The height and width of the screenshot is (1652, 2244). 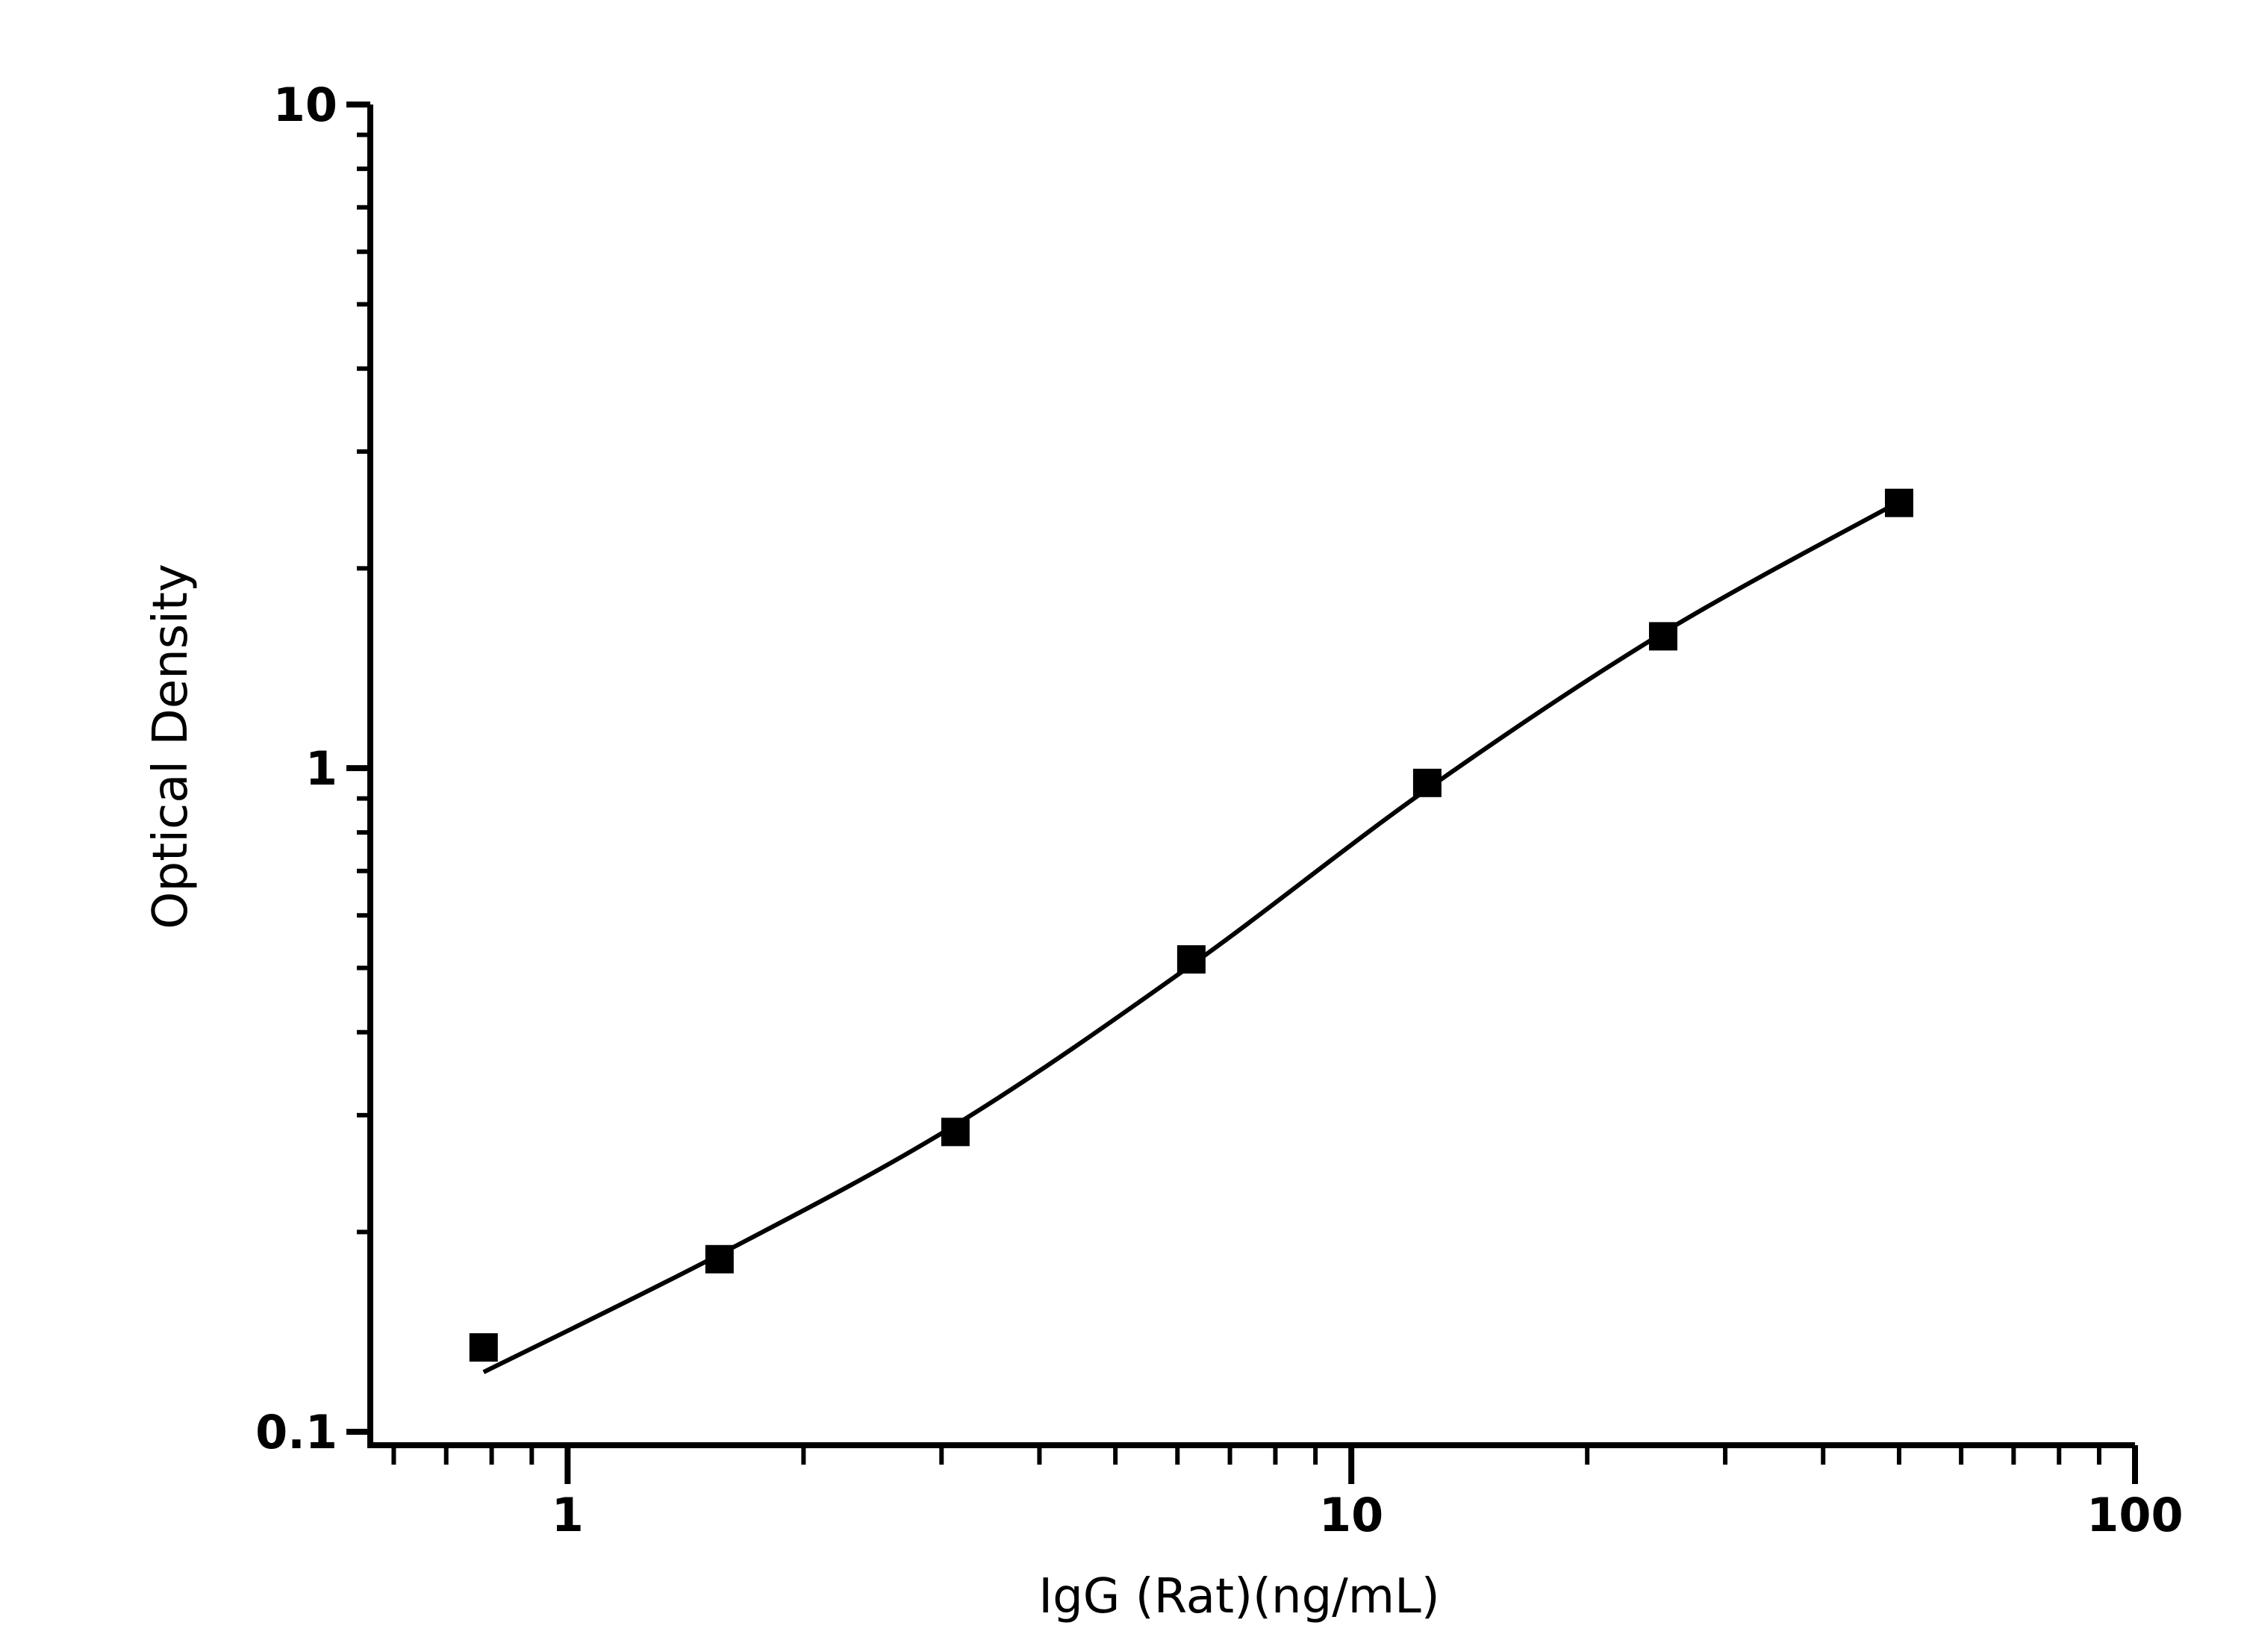 What do you see at coordinates (305, 105) in the screenshot?
I see `y-tick-label: 10` at bounding box center [305, 105].